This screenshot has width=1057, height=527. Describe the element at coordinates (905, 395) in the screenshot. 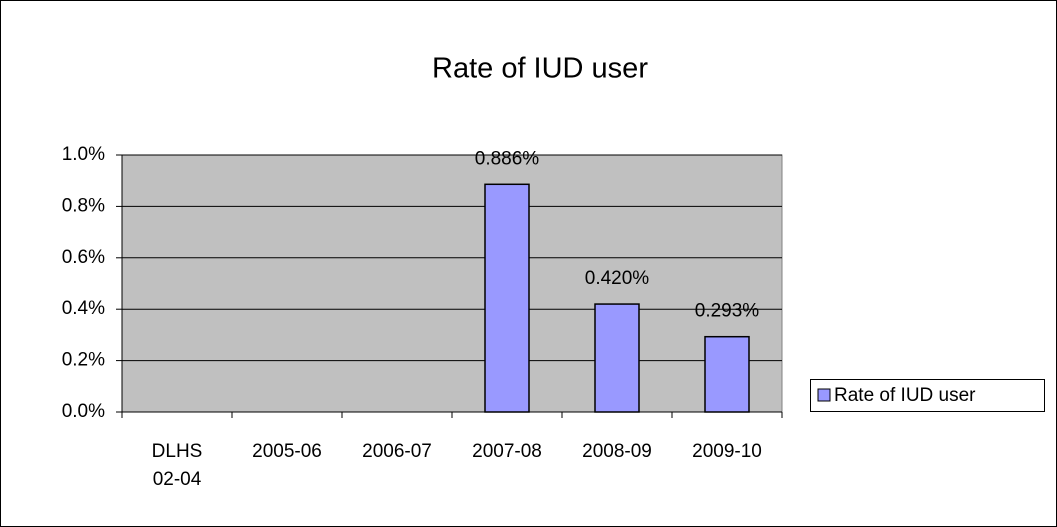

I see `legend-label: Rate of IUD user` at that location.